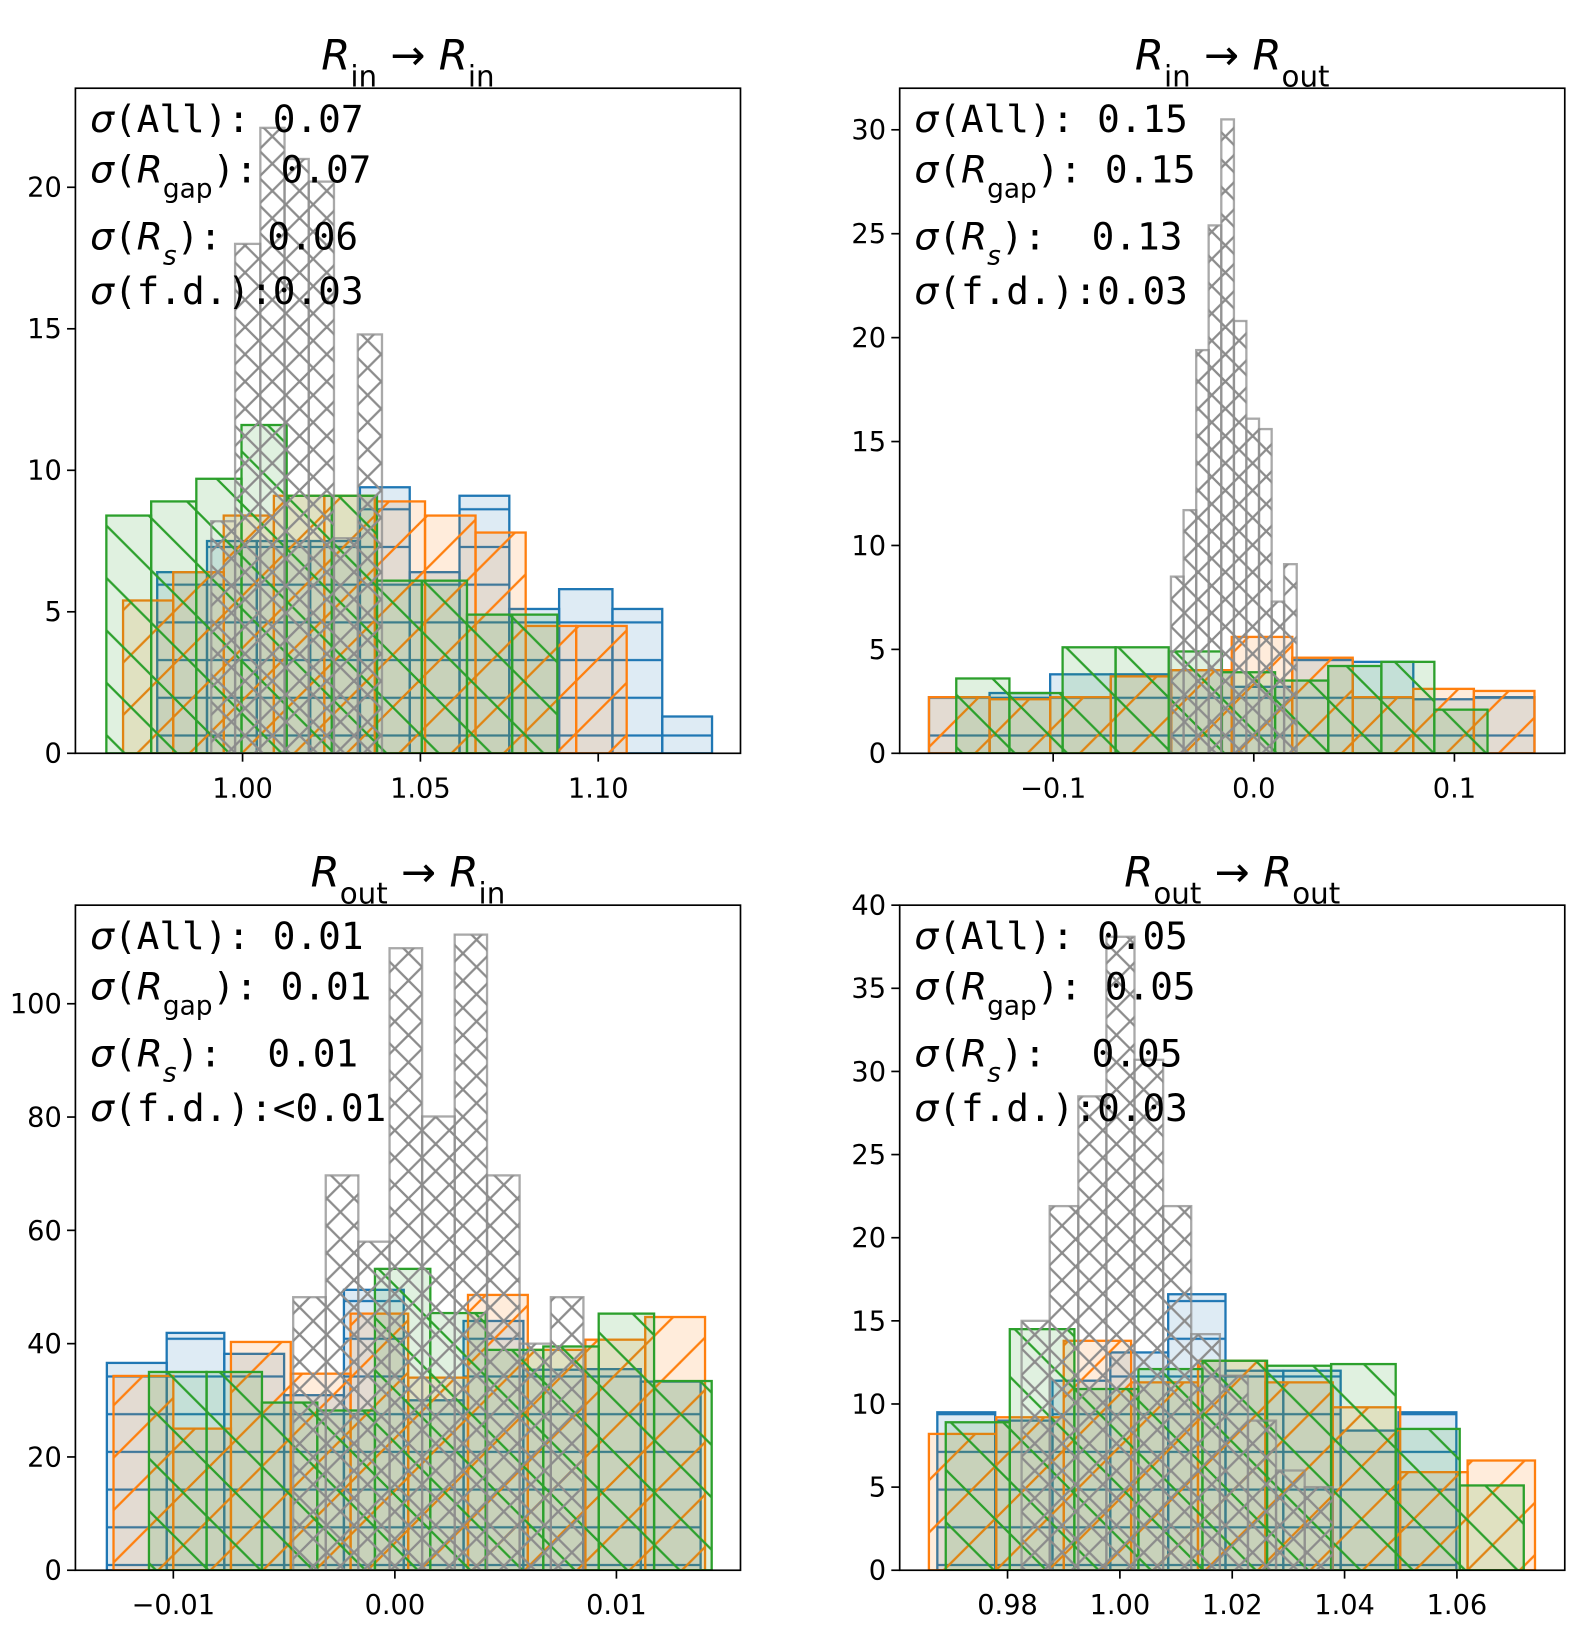 The height and width of the screenshot is (1648, 1592). What do you see at coordinates (1050, 119) in the screenshot?
I see `stat-annotation: σ(All): 0.15` at bounding box center [1050, 119].